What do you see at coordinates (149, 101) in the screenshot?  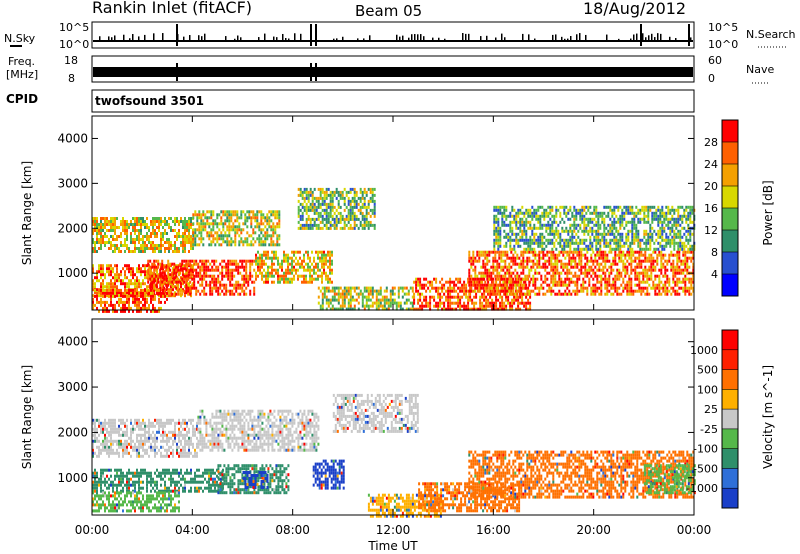 I see `cpid-value: twofsound 3501` at bounding box center [149, 101].